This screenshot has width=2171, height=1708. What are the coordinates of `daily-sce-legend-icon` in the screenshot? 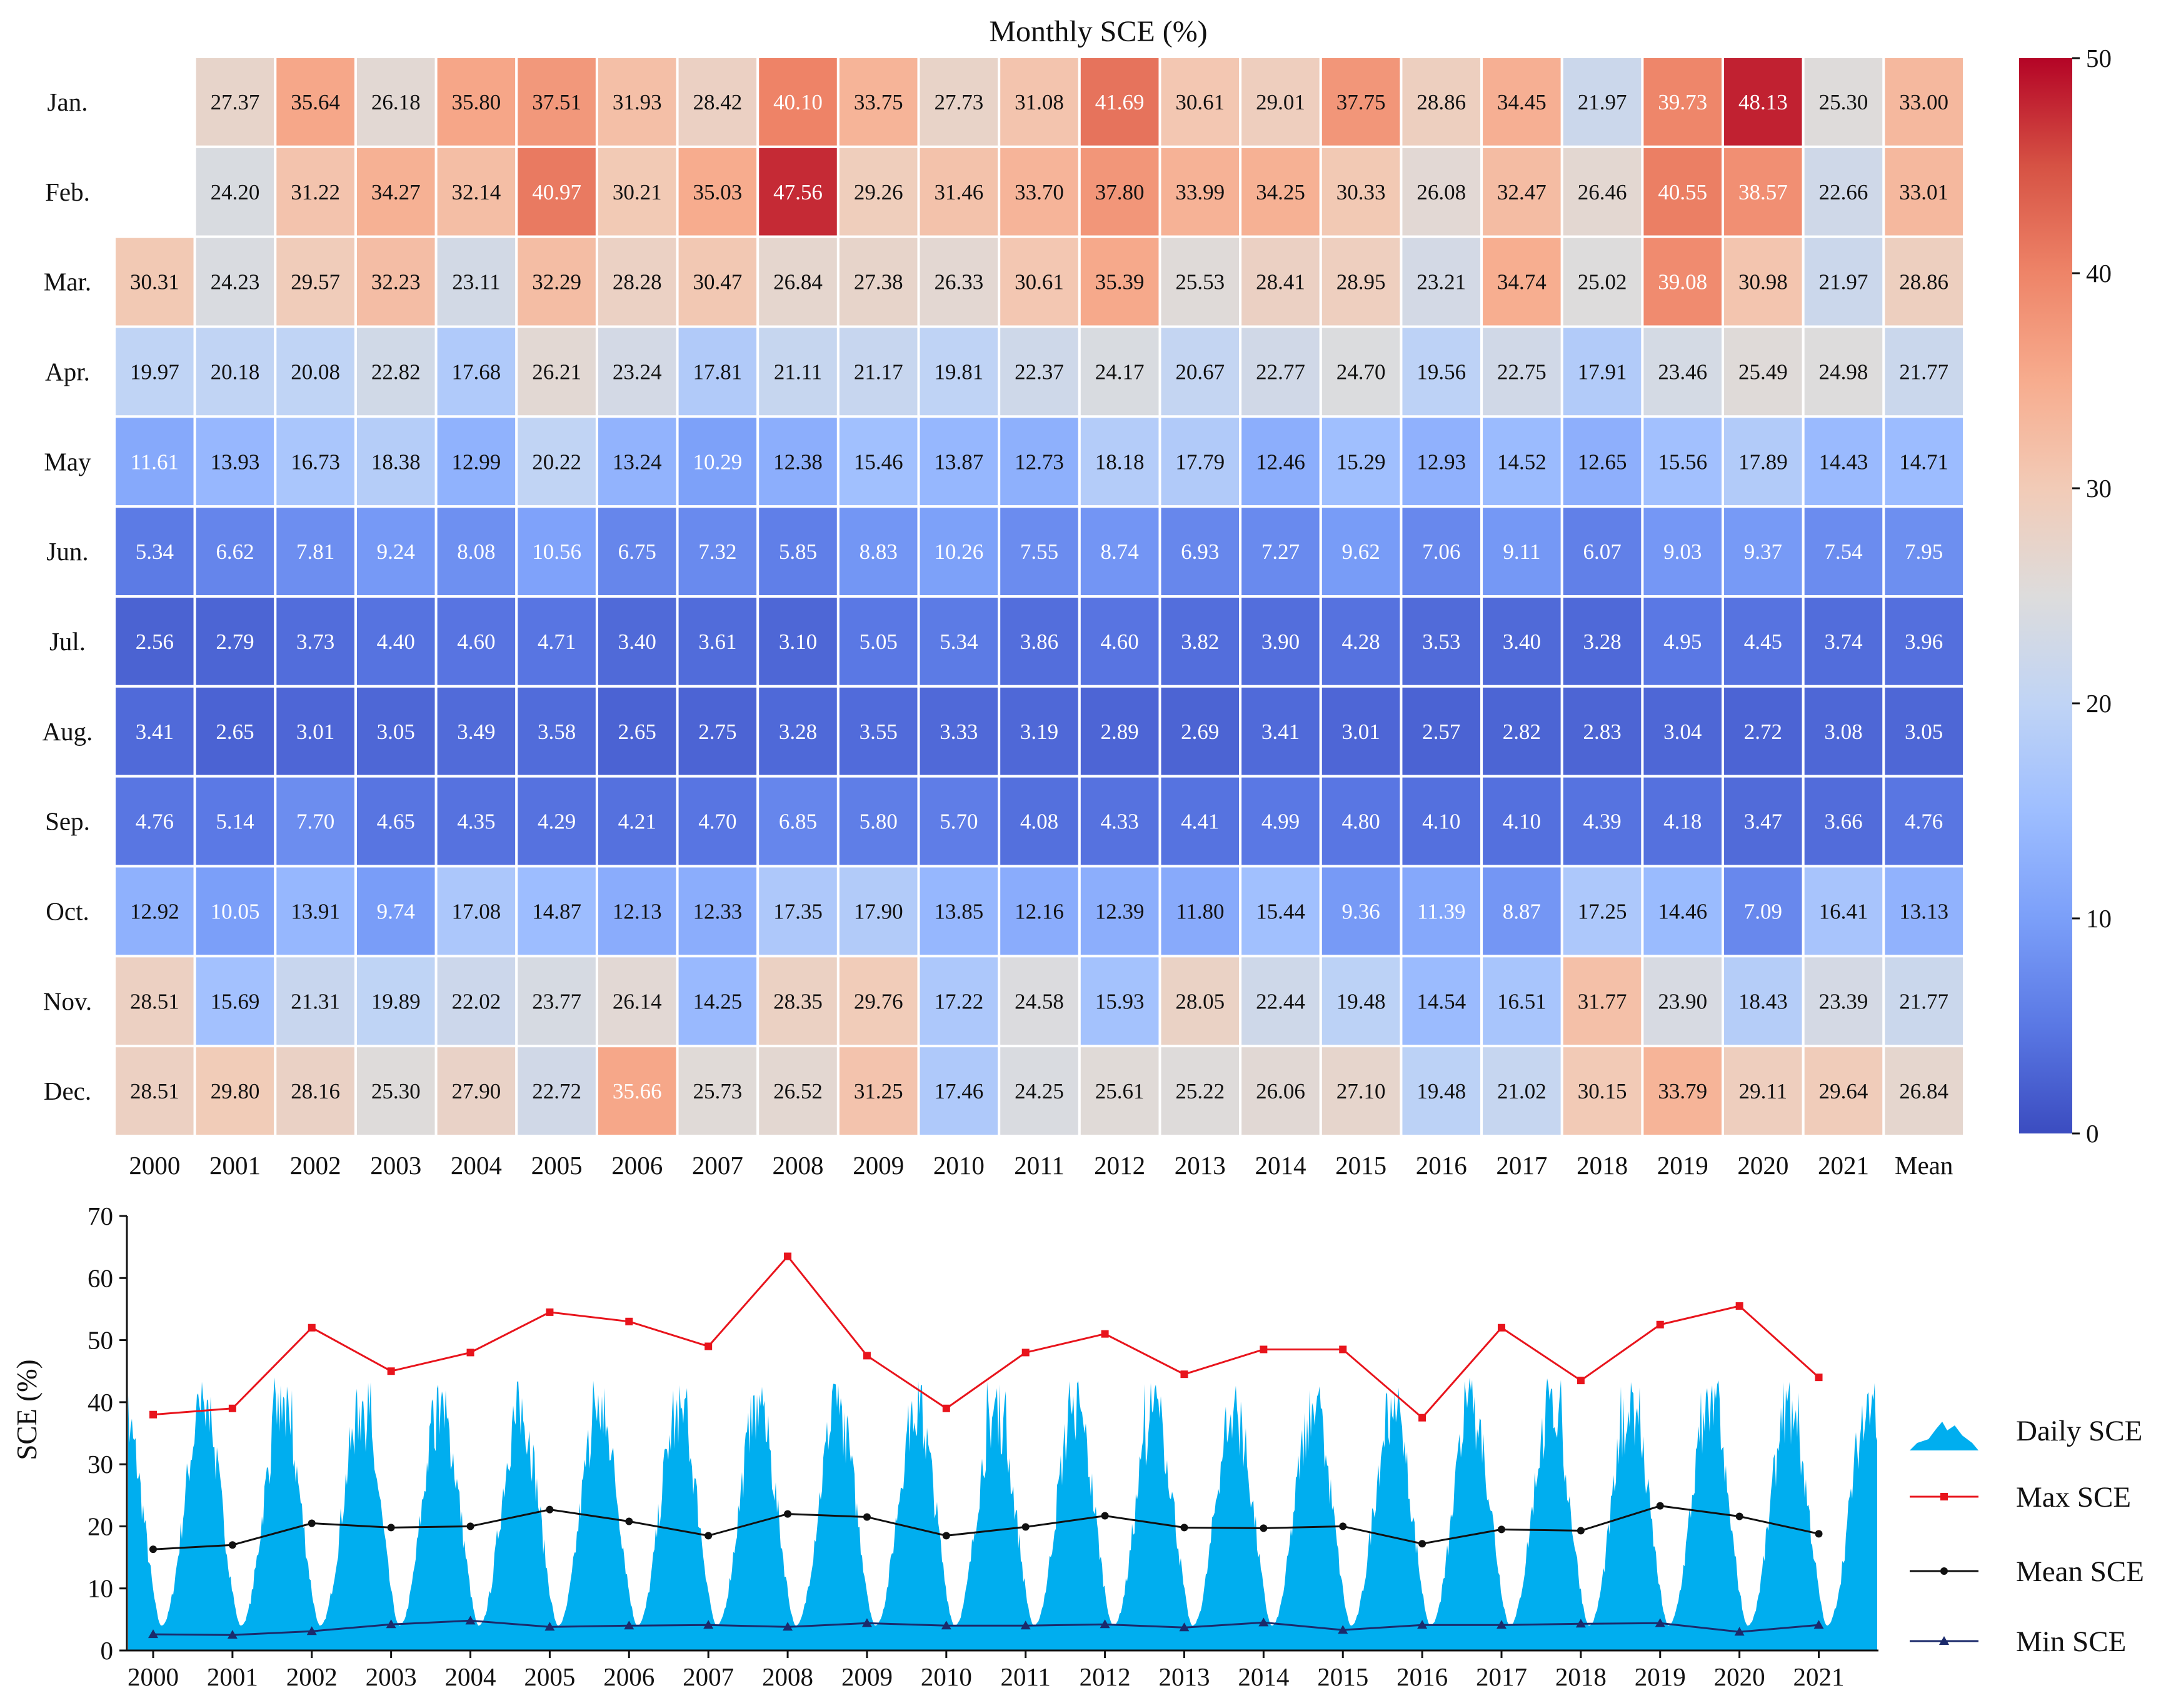 It's located at (1944, 1436).